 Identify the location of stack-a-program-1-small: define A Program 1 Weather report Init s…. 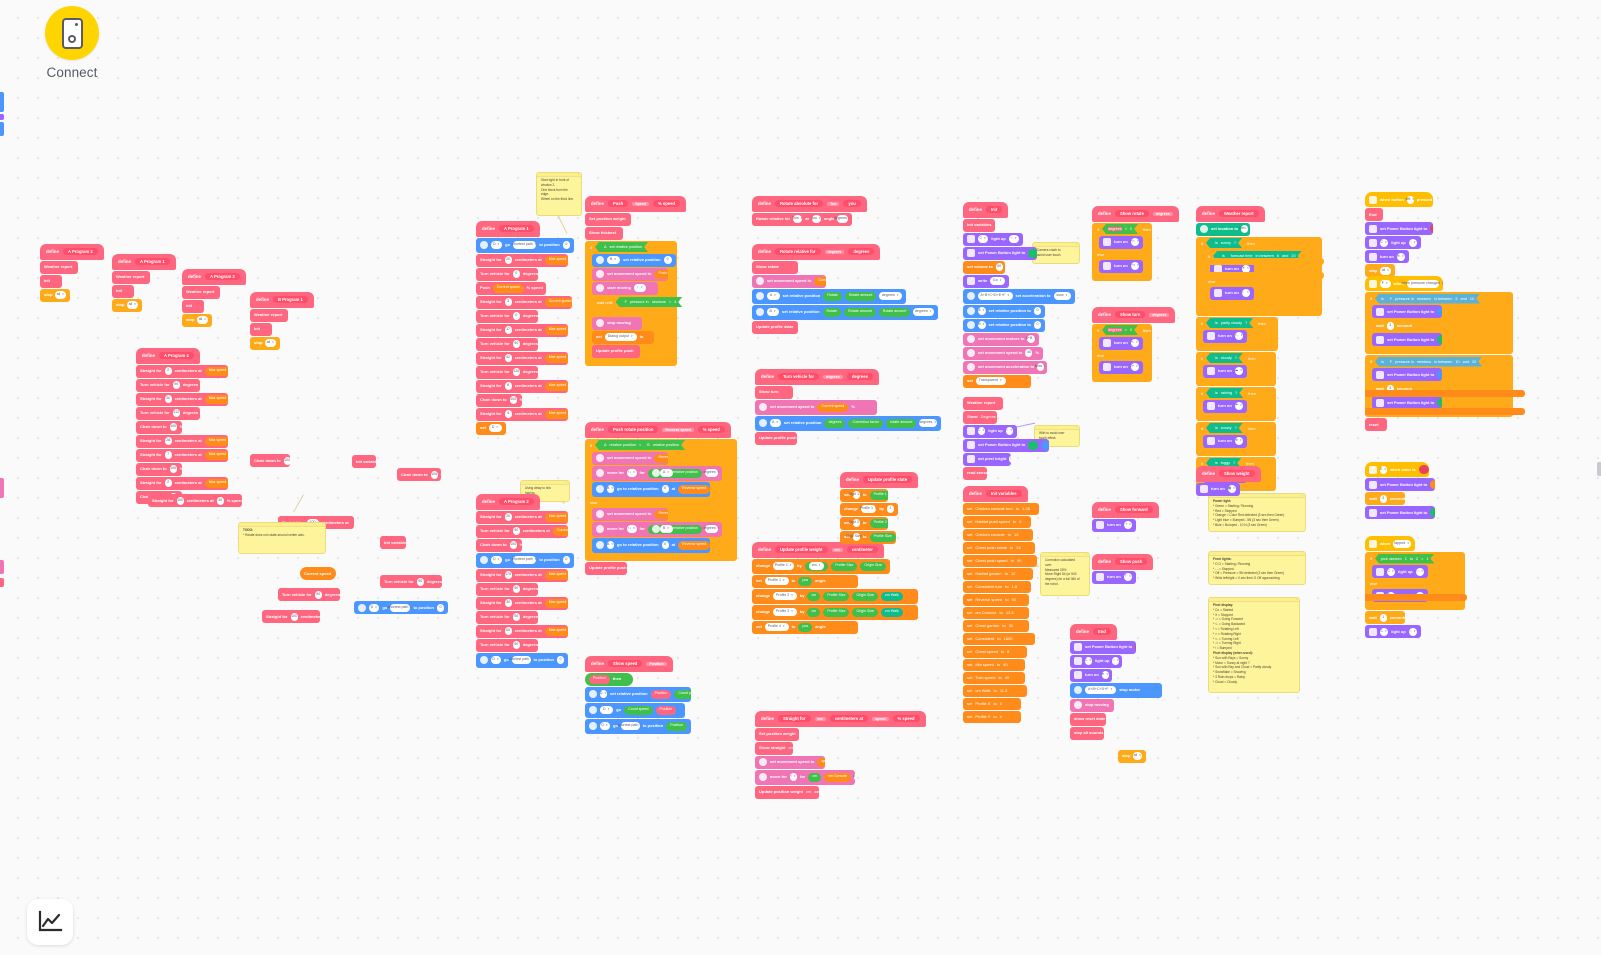
(144, 281).